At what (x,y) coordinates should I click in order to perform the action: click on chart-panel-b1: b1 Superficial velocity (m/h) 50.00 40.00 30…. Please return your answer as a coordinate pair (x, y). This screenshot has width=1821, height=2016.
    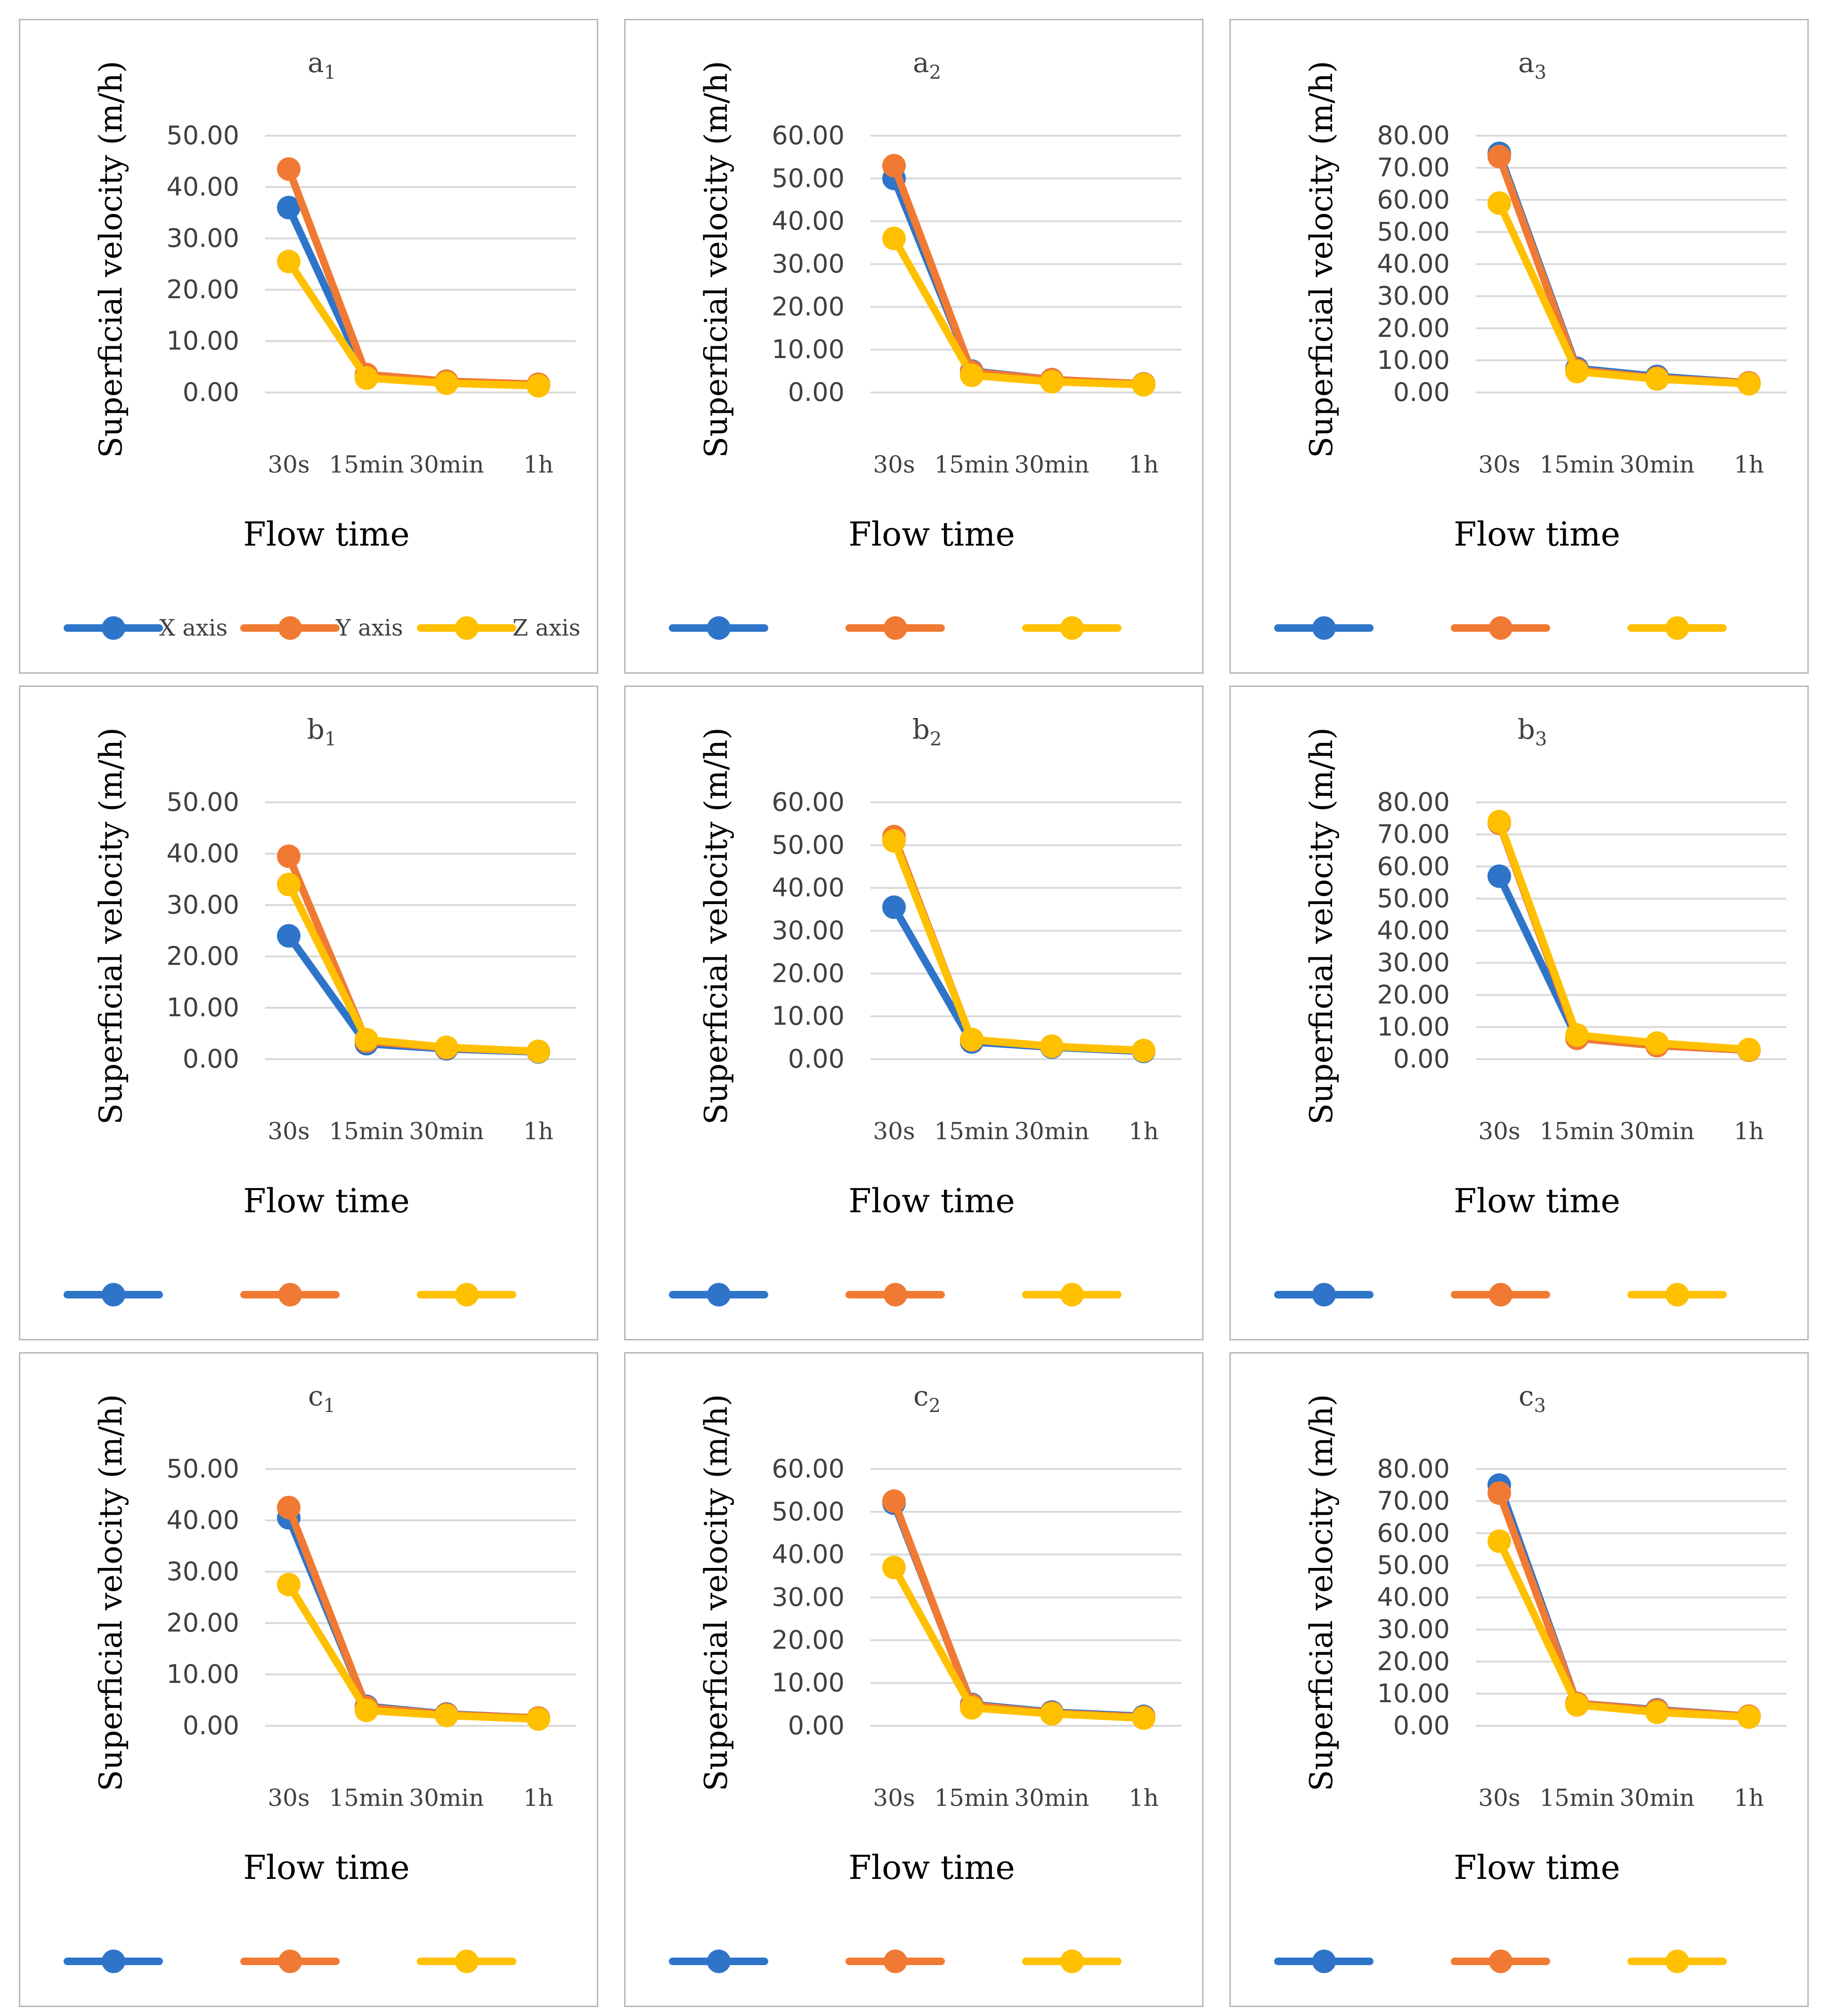
    Looking at the image, I should click on (308, 1013).